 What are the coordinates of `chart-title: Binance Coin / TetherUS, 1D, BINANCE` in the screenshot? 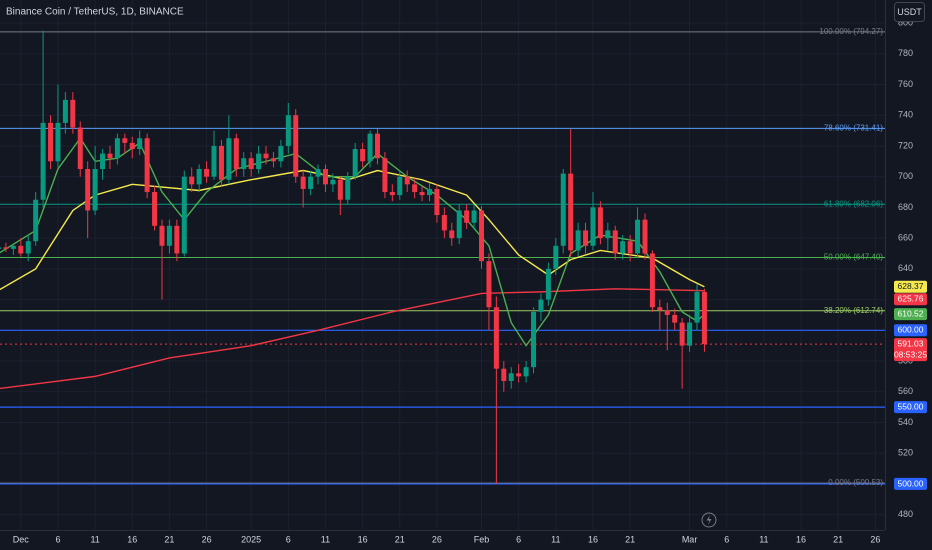 It's located at (95, 12).